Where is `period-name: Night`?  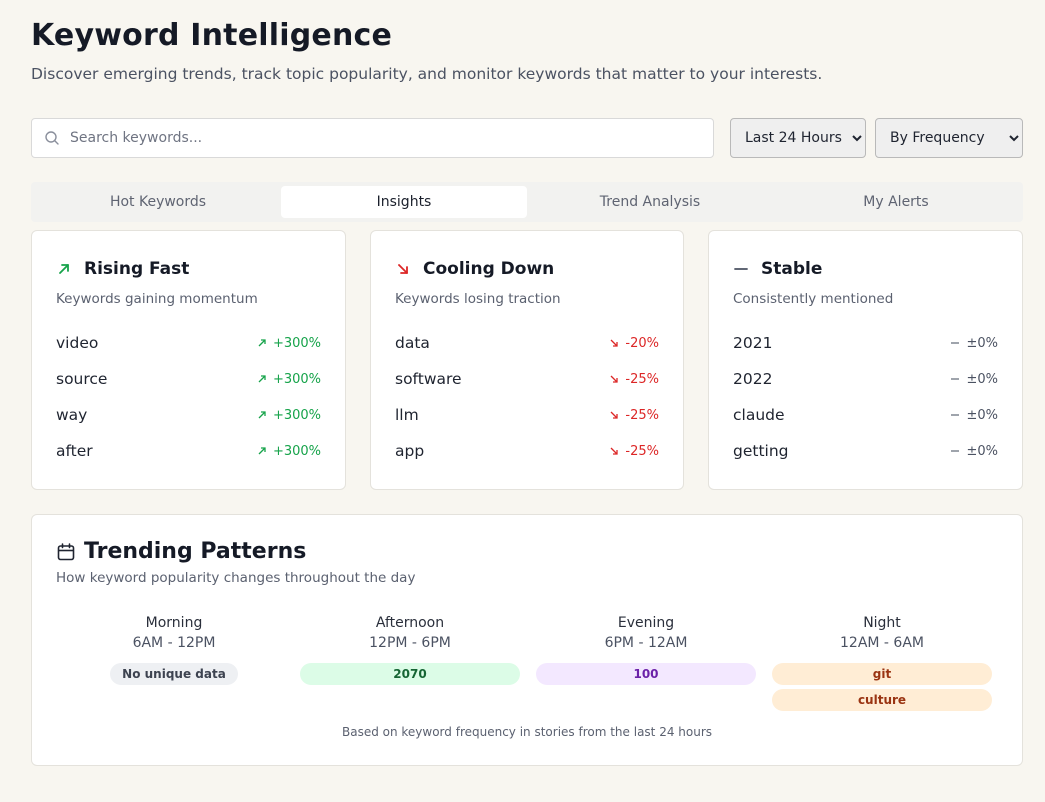 period-name: Night is located at coordinates (882, 623).